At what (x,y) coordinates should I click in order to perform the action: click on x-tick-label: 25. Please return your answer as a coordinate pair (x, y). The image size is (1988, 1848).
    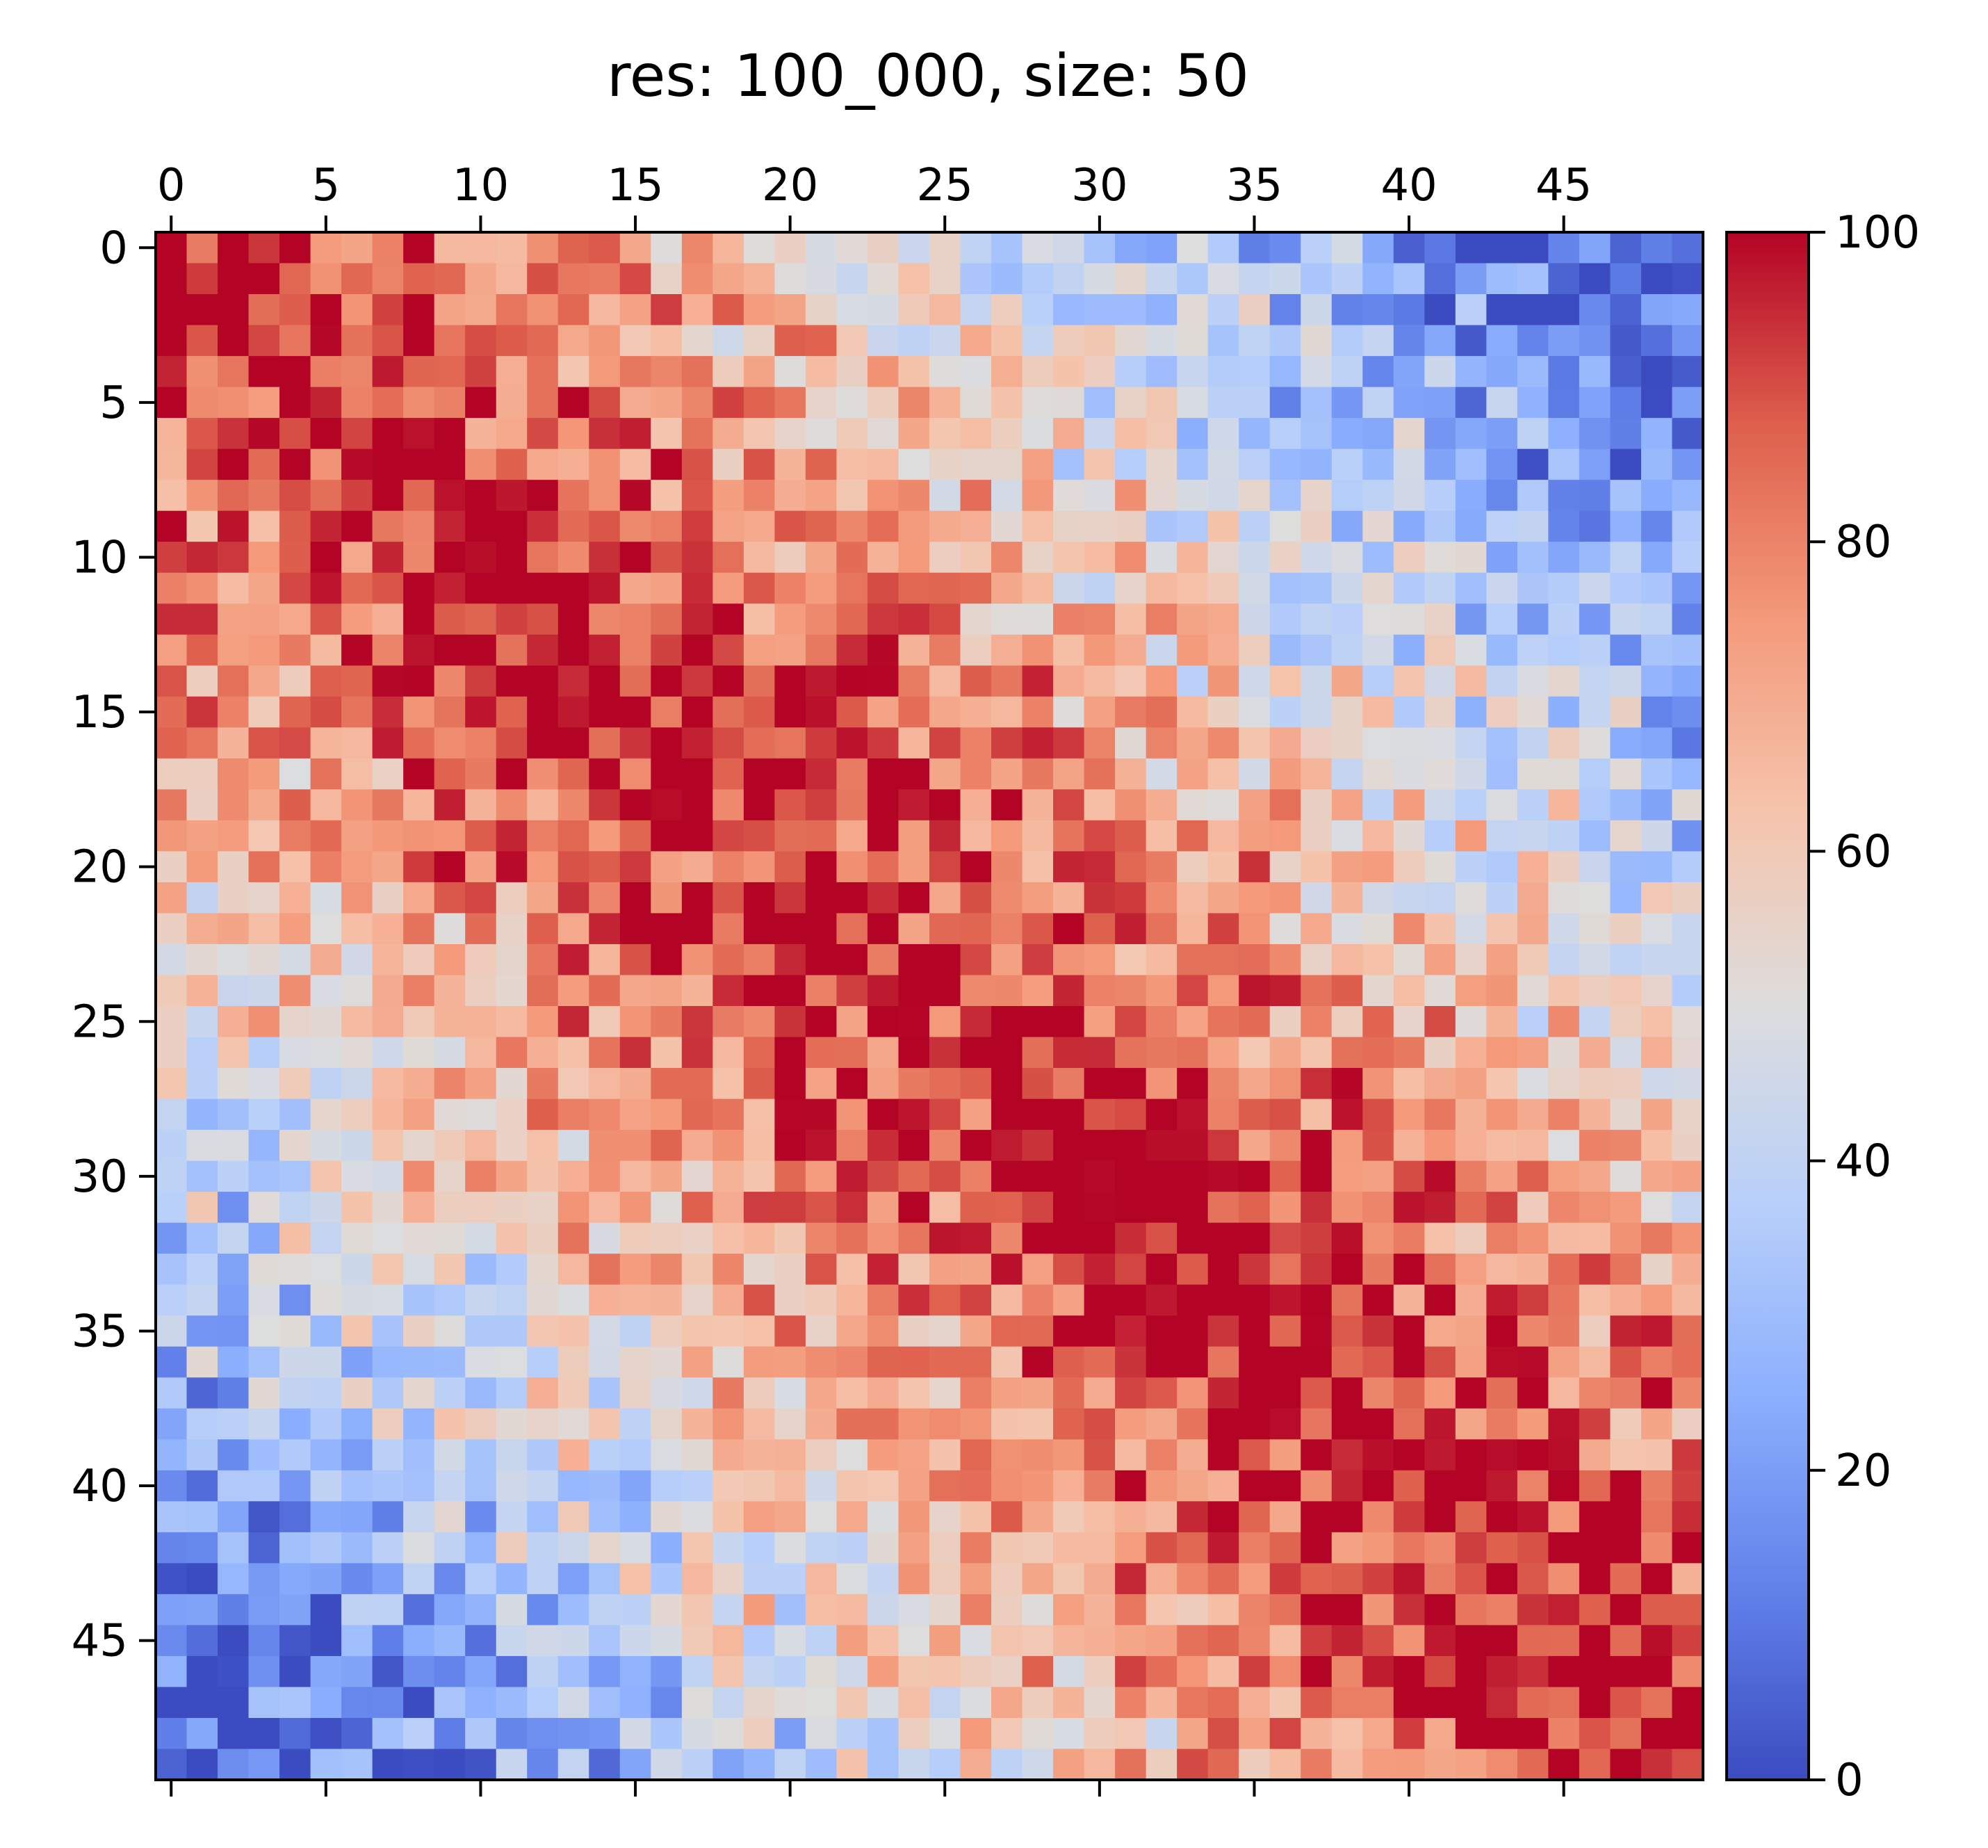
    Looking at the image, I should click on (945, 185).